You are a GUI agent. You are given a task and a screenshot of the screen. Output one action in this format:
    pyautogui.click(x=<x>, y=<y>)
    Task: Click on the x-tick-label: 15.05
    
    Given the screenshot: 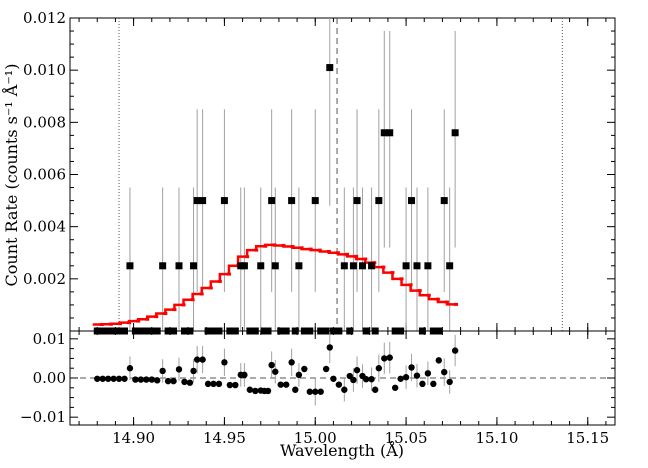 What is the action you would take?
    pyautogui.click(x=406, y=438)
    